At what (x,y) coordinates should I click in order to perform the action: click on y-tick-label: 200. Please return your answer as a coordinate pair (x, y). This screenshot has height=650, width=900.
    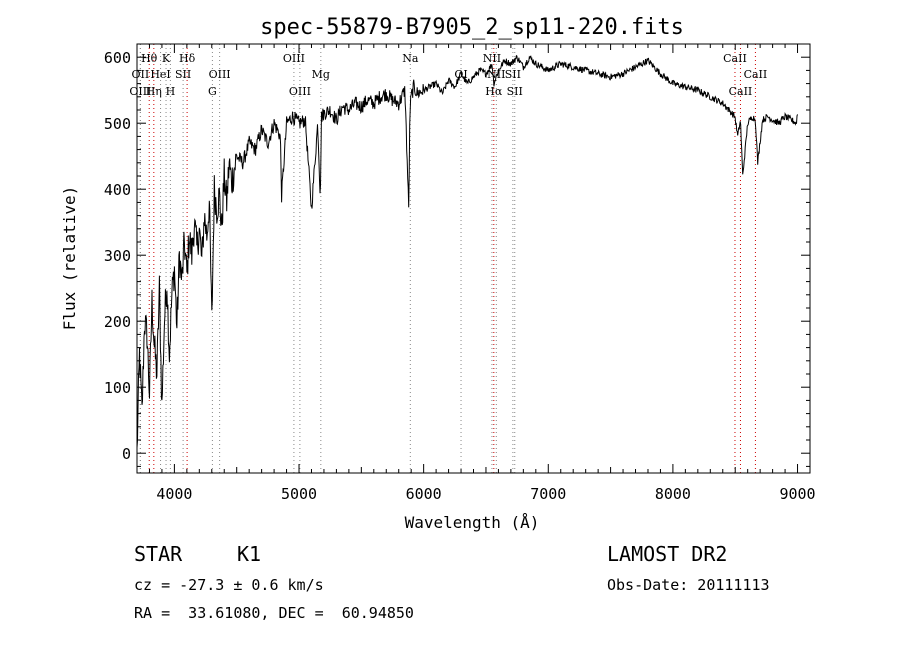
    Looking at the image, I should click on (117, 322).